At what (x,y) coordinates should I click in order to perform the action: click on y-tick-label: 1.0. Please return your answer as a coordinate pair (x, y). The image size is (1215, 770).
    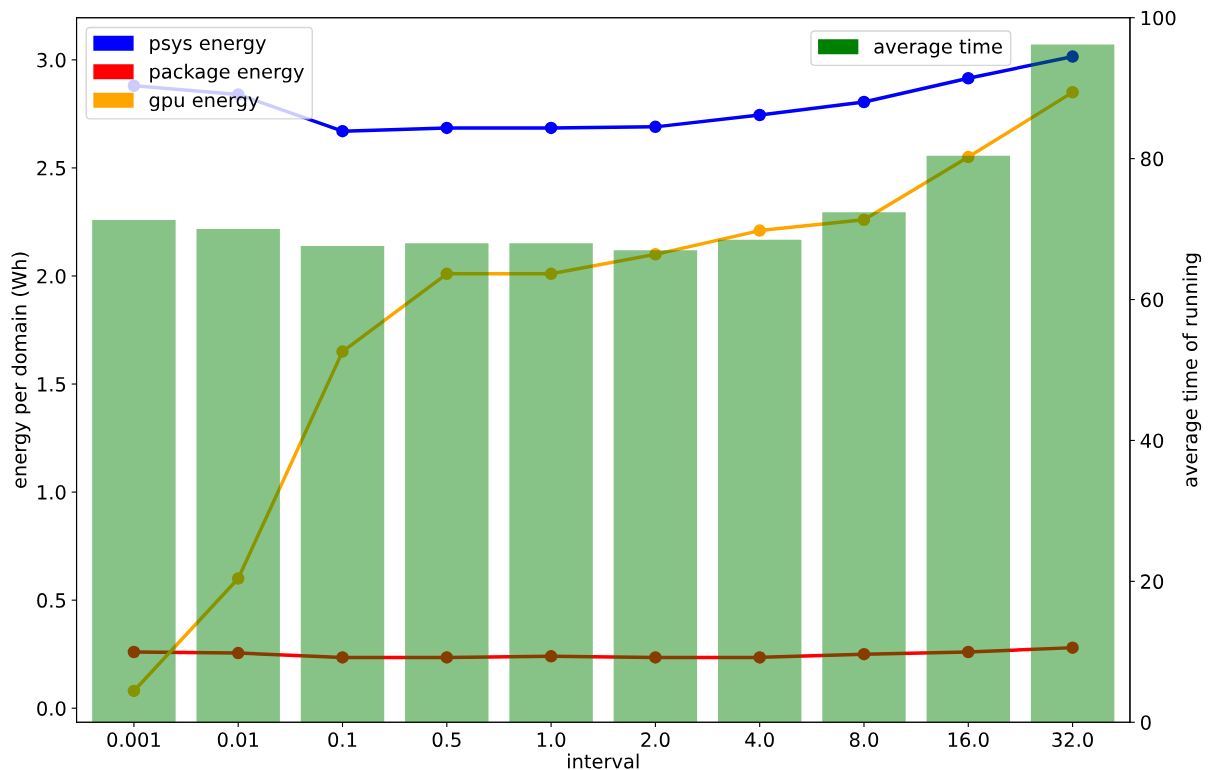
    Looking at the image, I should click on (52, 492).